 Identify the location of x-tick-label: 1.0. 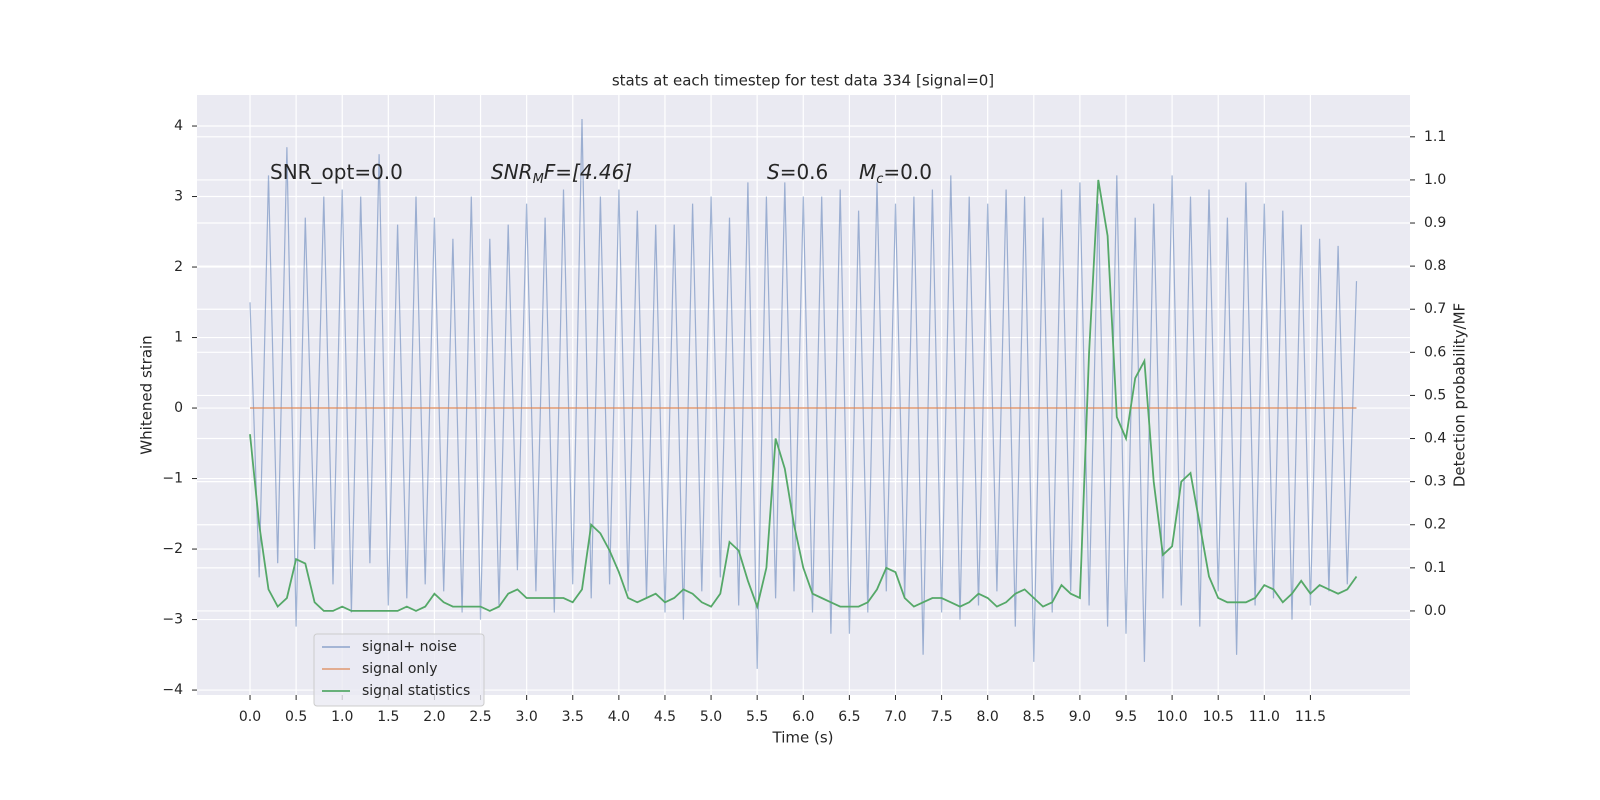
(342, 717).